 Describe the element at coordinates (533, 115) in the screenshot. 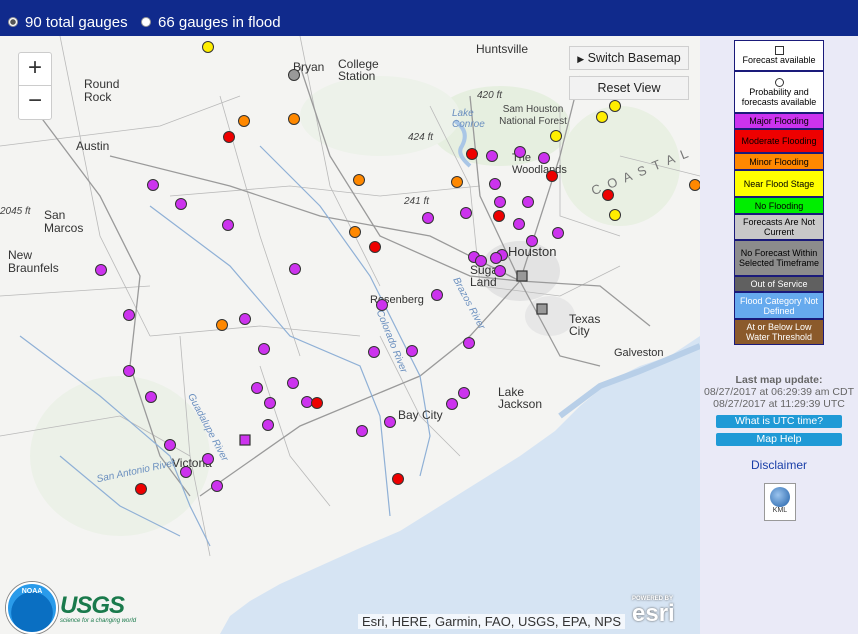

I see `label-sam-houston: Sam Houston National Forest` at that location.